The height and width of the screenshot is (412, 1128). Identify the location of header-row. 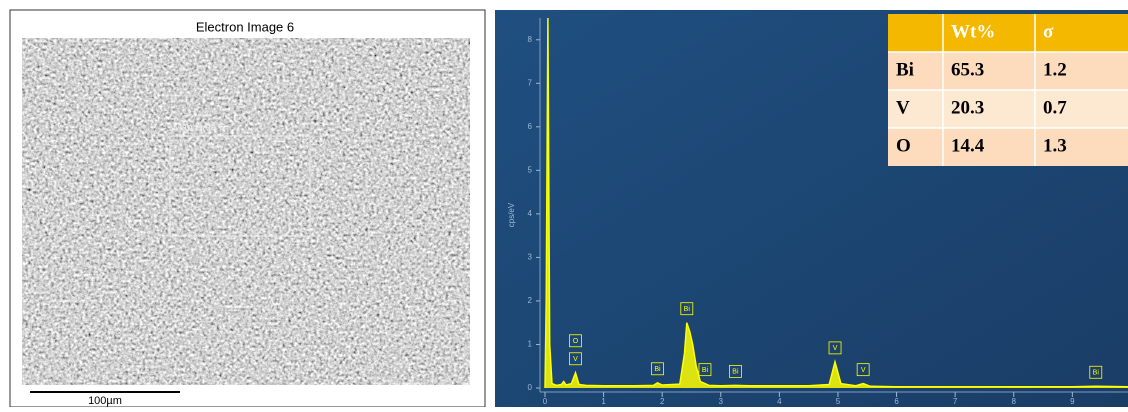
(1008, 33).